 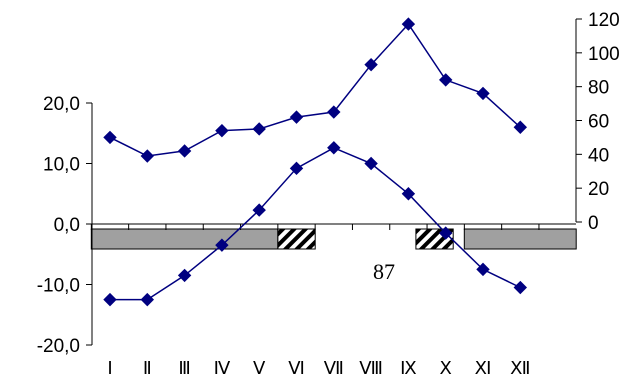 What do you see at coordinates (58, 346) in the screenshot?
I see `left-axis-tick-label: -20,0` at bounding box center [58, 346].